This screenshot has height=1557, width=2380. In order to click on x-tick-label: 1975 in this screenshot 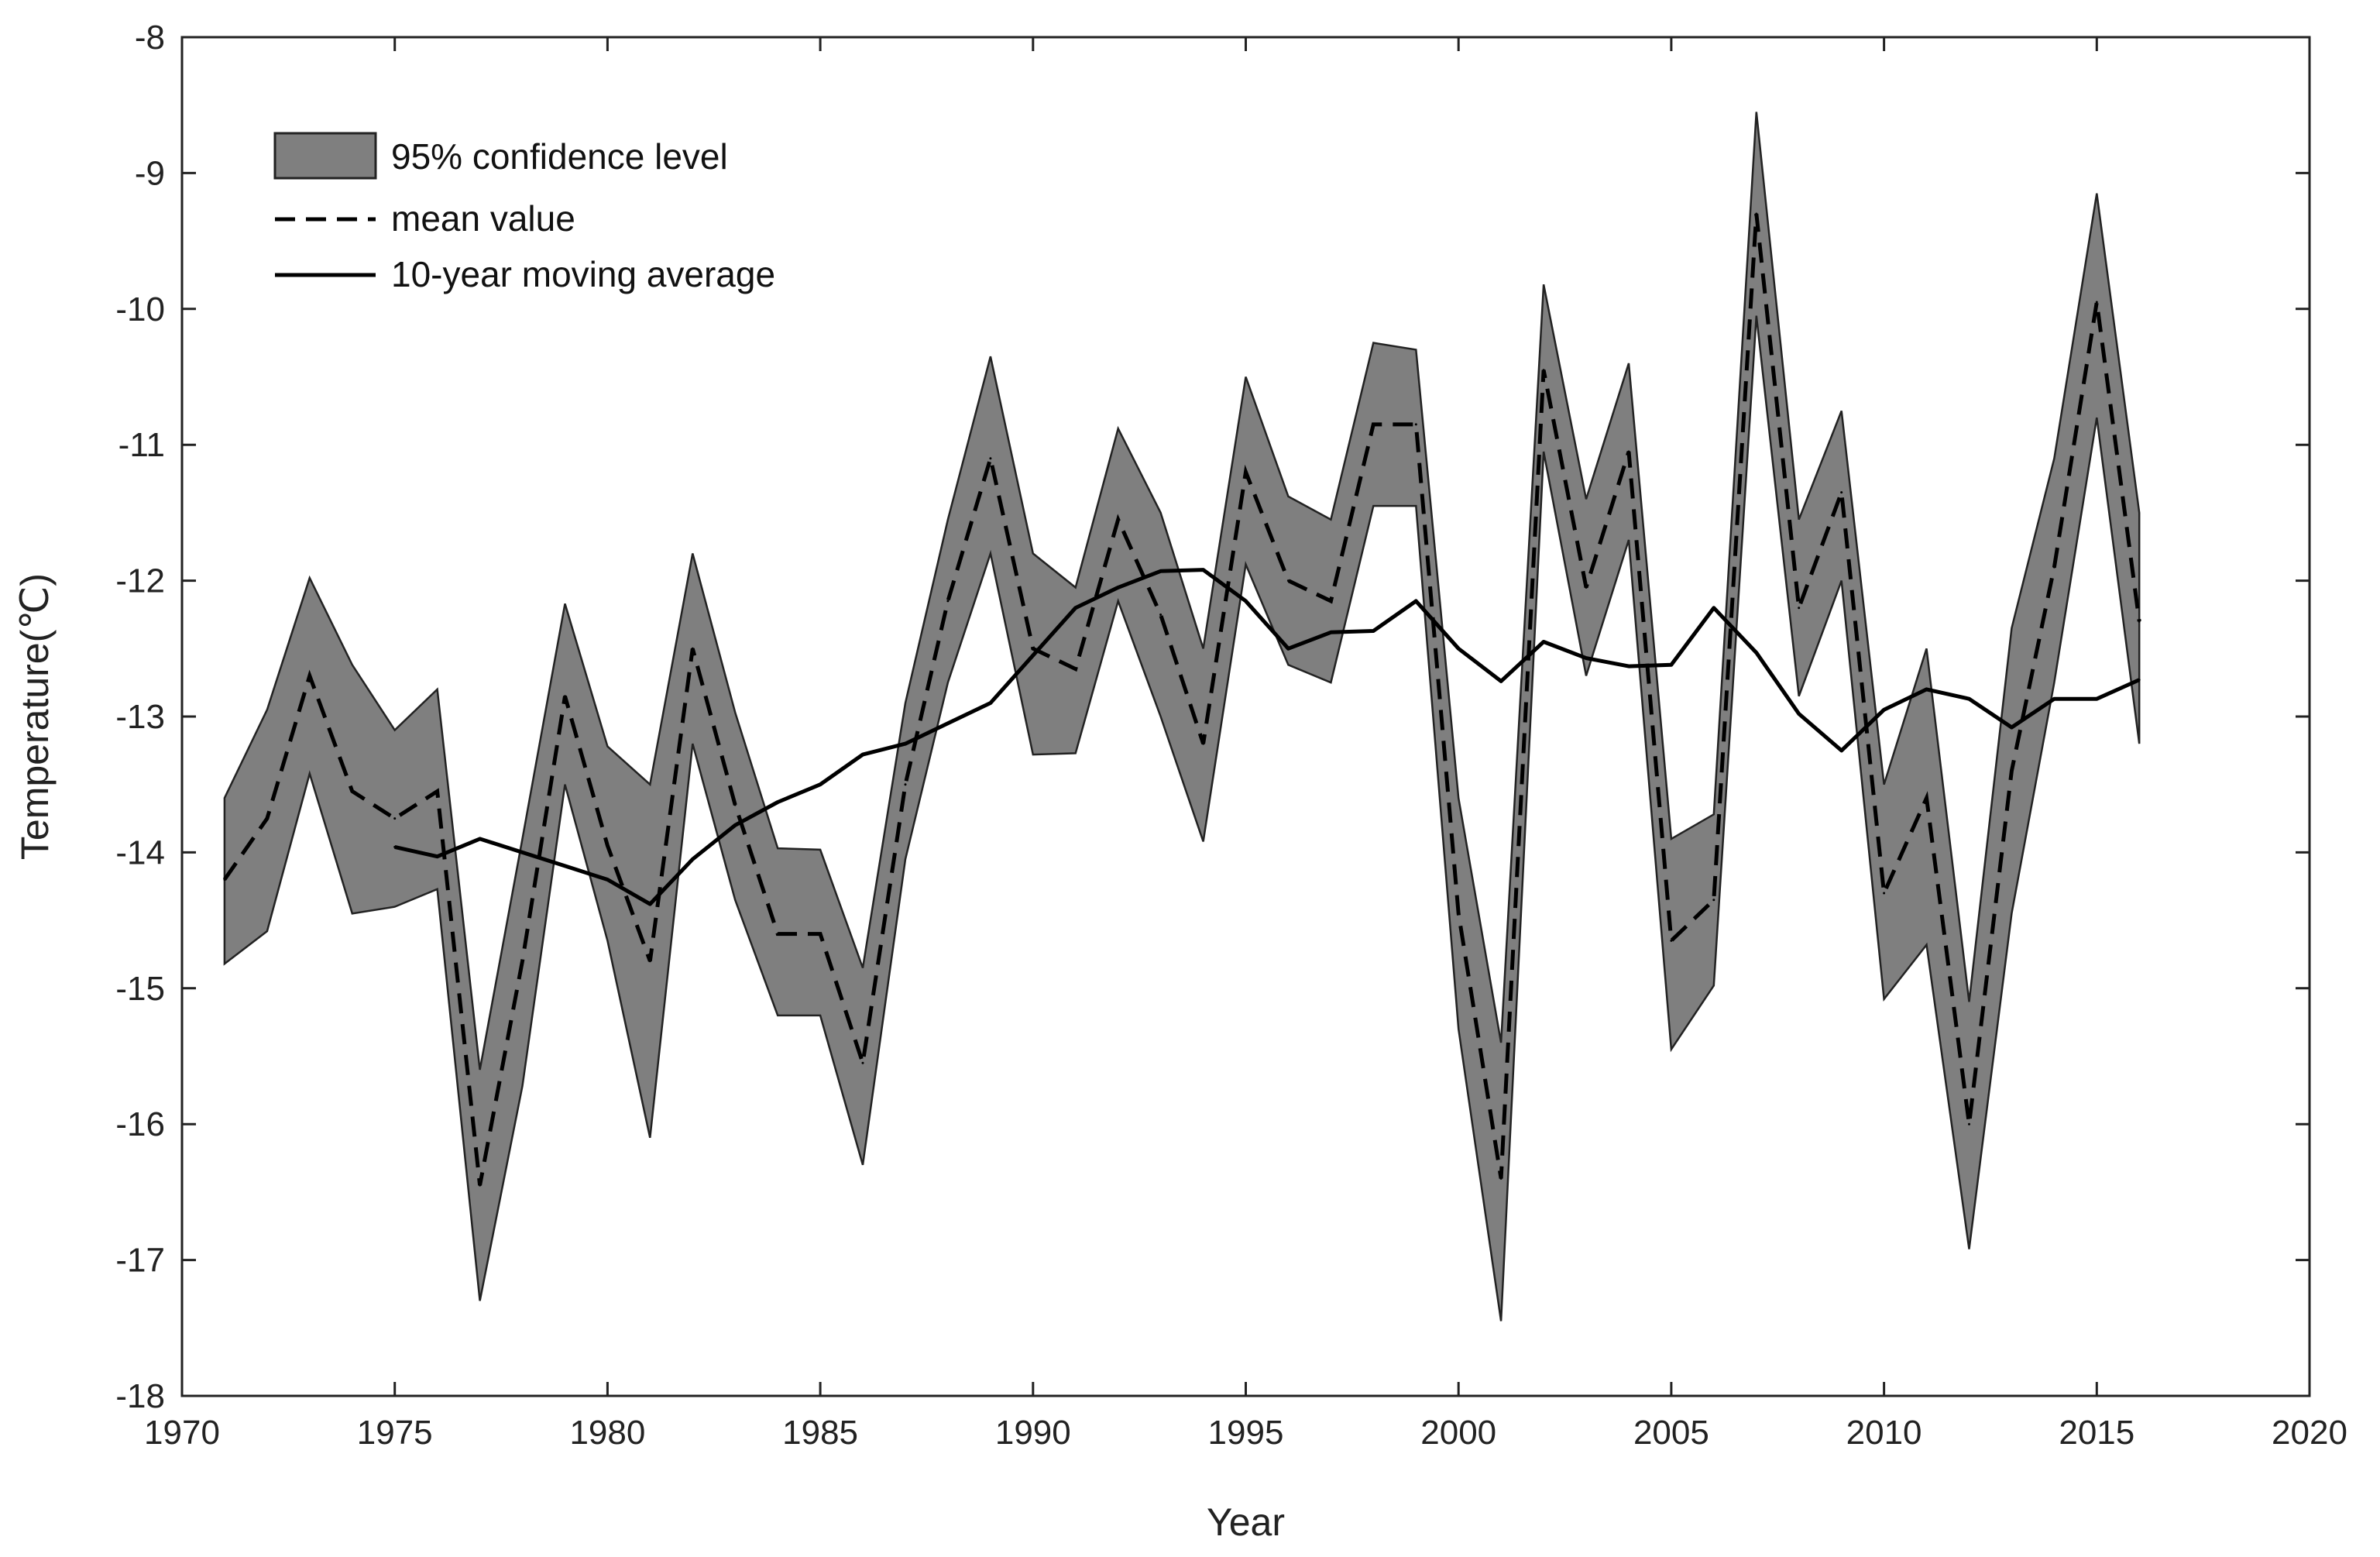, I will do `click(395, 1433)`.